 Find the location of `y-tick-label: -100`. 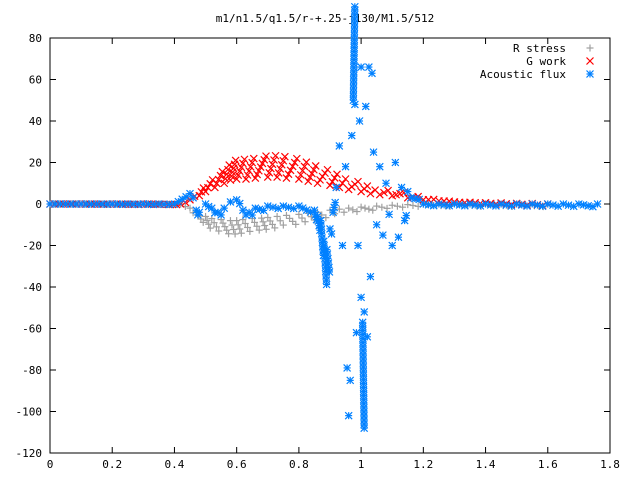

y-tick-label: -100 is located at coordinates (29, 412).